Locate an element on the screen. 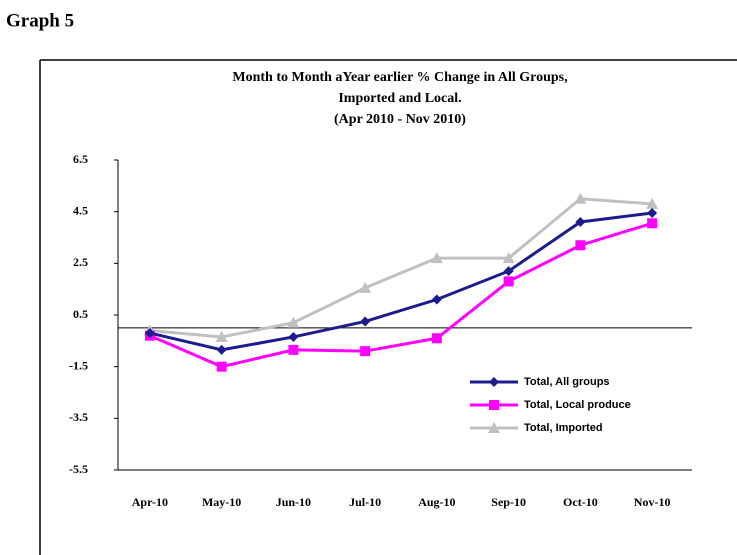  y-tick-label: 4.5 is located at coordinates (80, 210).